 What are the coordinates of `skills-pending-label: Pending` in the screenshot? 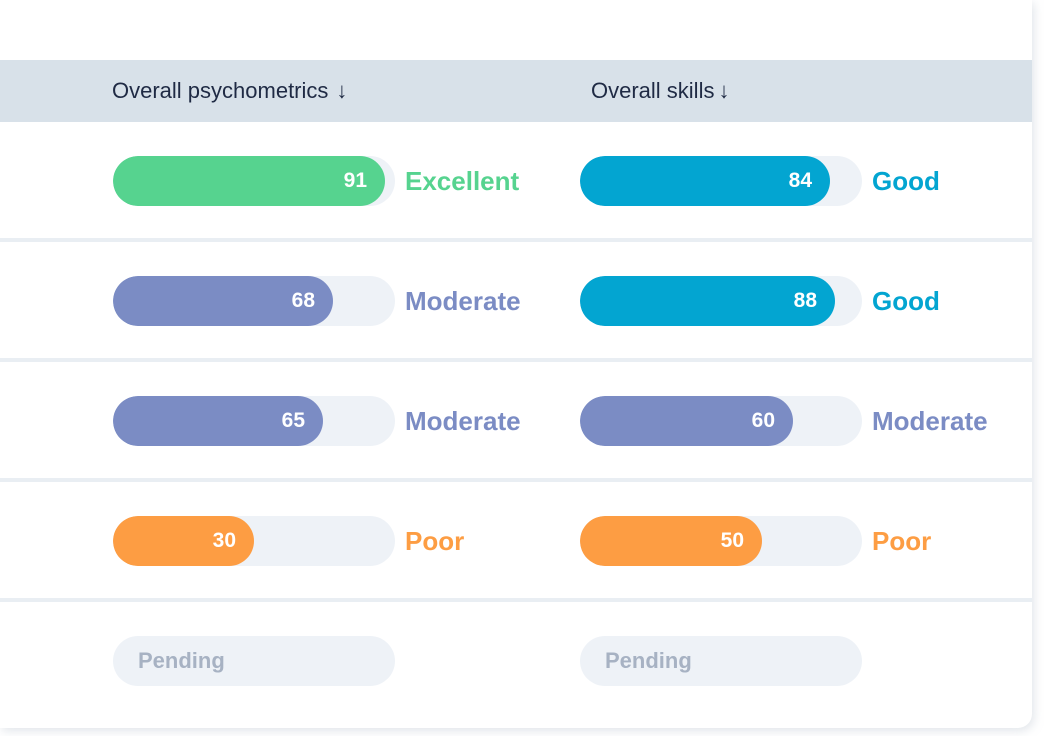 It's located at (648, 660).